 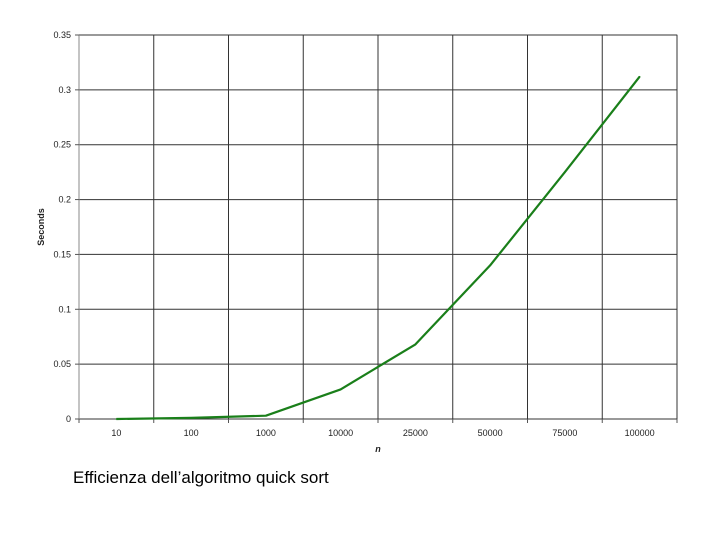 I want to click on y-tick-label: 0.15, so click(x=62, y=254).